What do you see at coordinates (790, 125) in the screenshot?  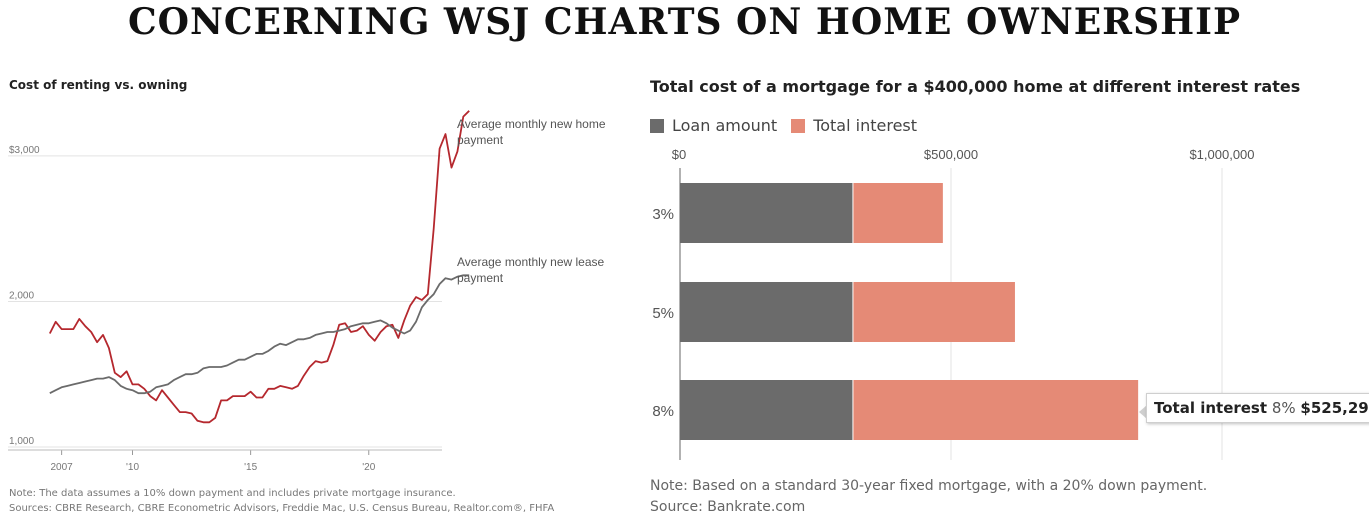 I see `right-chart-legend: Loan amount Total interest` at bounding box center [790, 125].